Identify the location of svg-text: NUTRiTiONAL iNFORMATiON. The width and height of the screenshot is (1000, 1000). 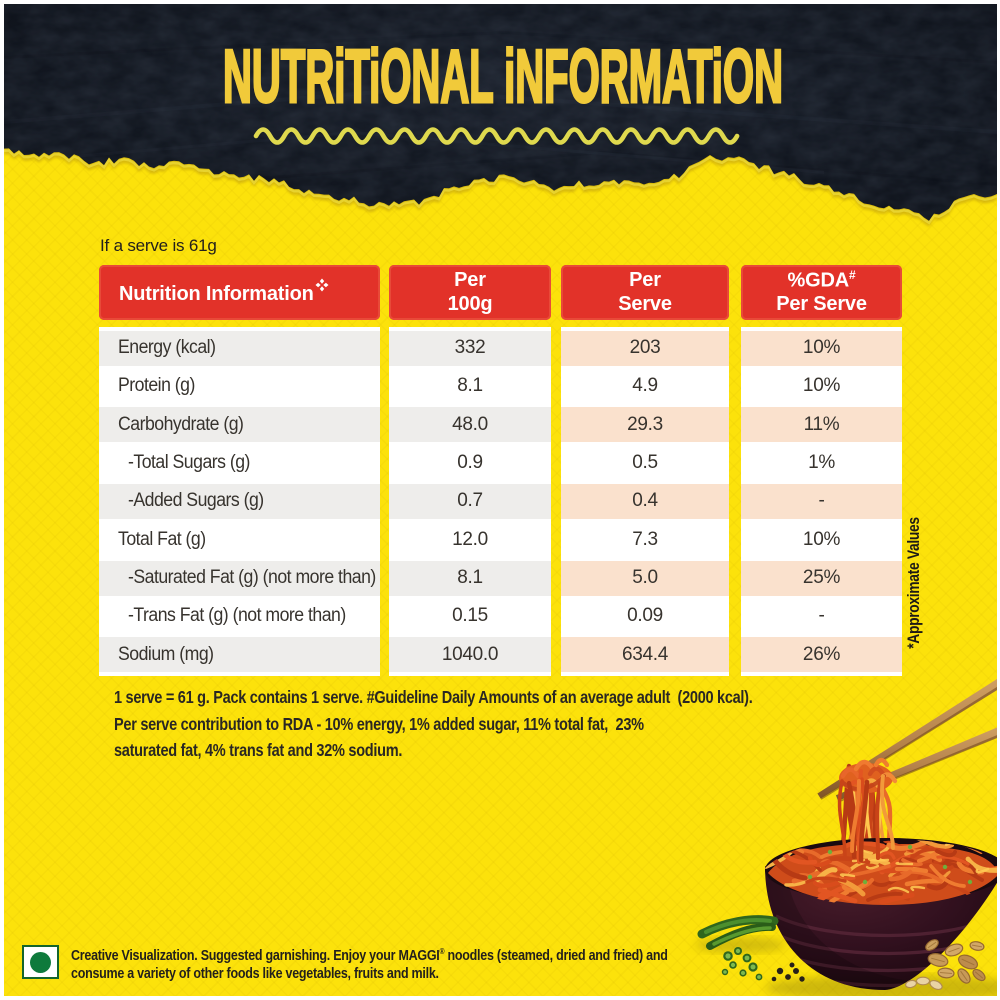
(503, 76).